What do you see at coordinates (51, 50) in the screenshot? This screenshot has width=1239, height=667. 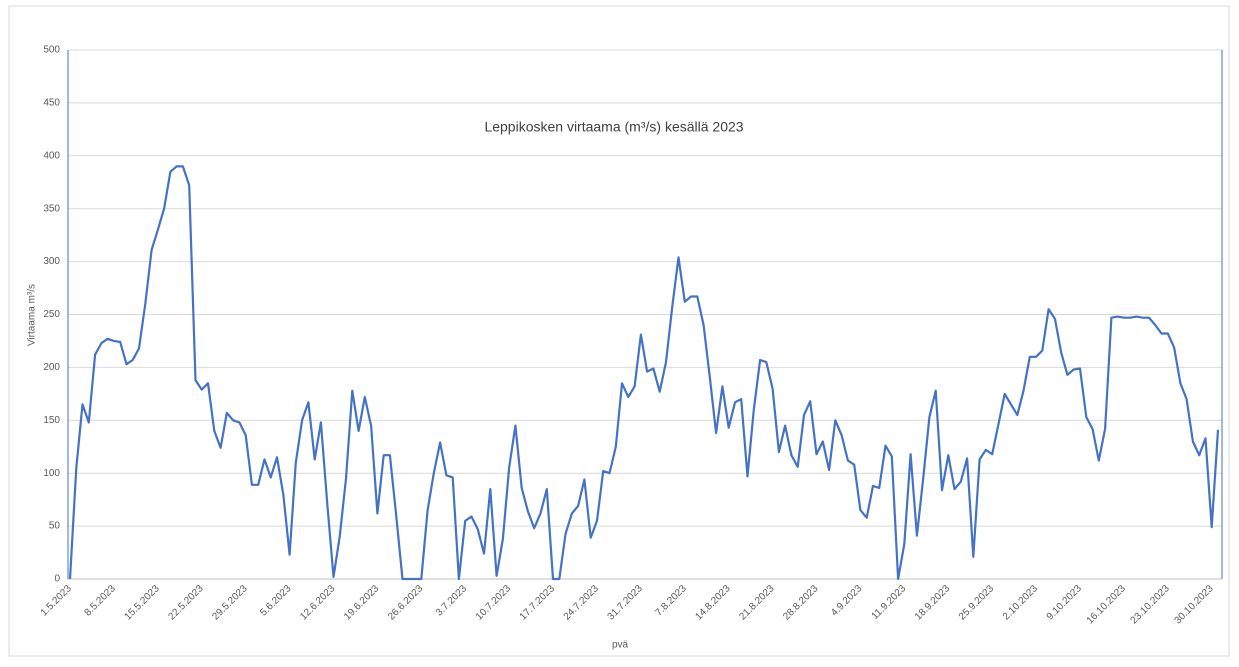 I see `y-tick-label: 500` at bounding box center [51, 50].